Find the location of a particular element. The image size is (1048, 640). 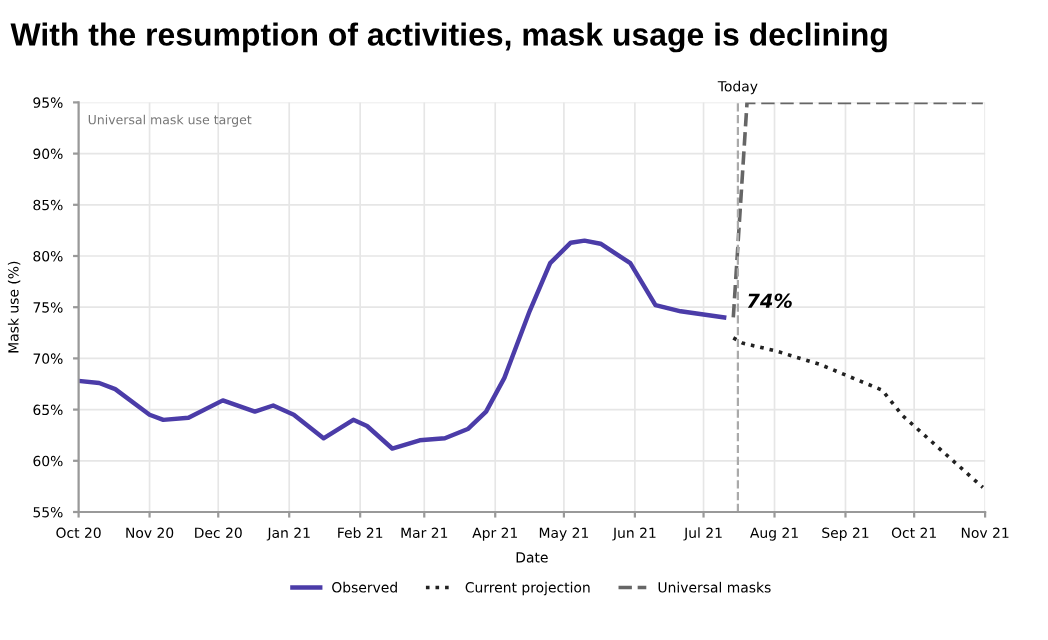

line-series is located at coordinates (858, 413).